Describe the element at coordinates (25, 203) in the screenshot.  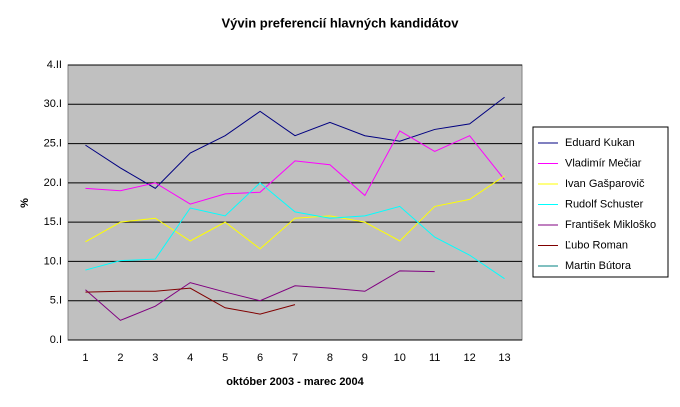
I see `y-axis-title: %` at that location.